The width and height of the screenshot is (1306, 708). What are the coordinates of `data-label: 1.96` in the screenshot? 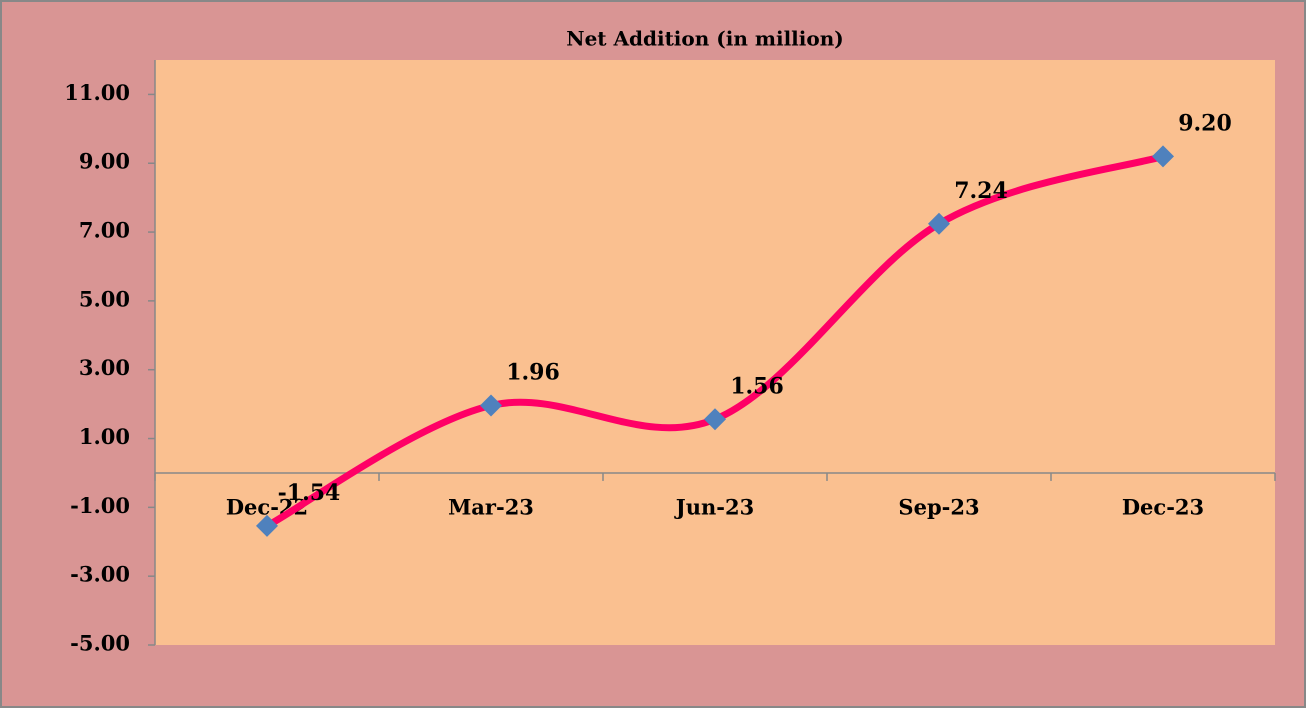 It's located at (533, 372).